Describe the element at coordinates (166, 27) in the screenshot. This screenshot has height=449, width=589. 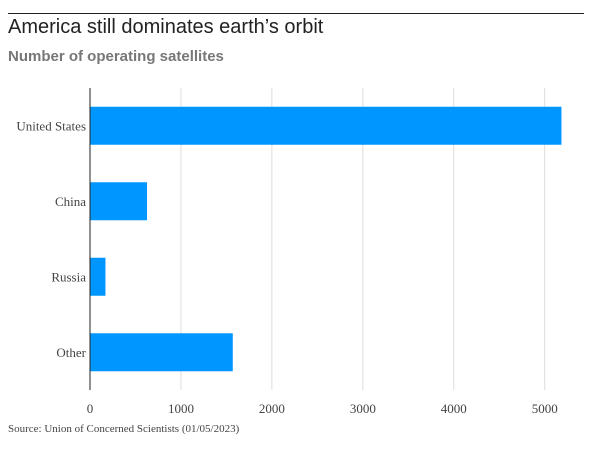
I see `chart-title: America still dominates earth’s orbit` at that location.